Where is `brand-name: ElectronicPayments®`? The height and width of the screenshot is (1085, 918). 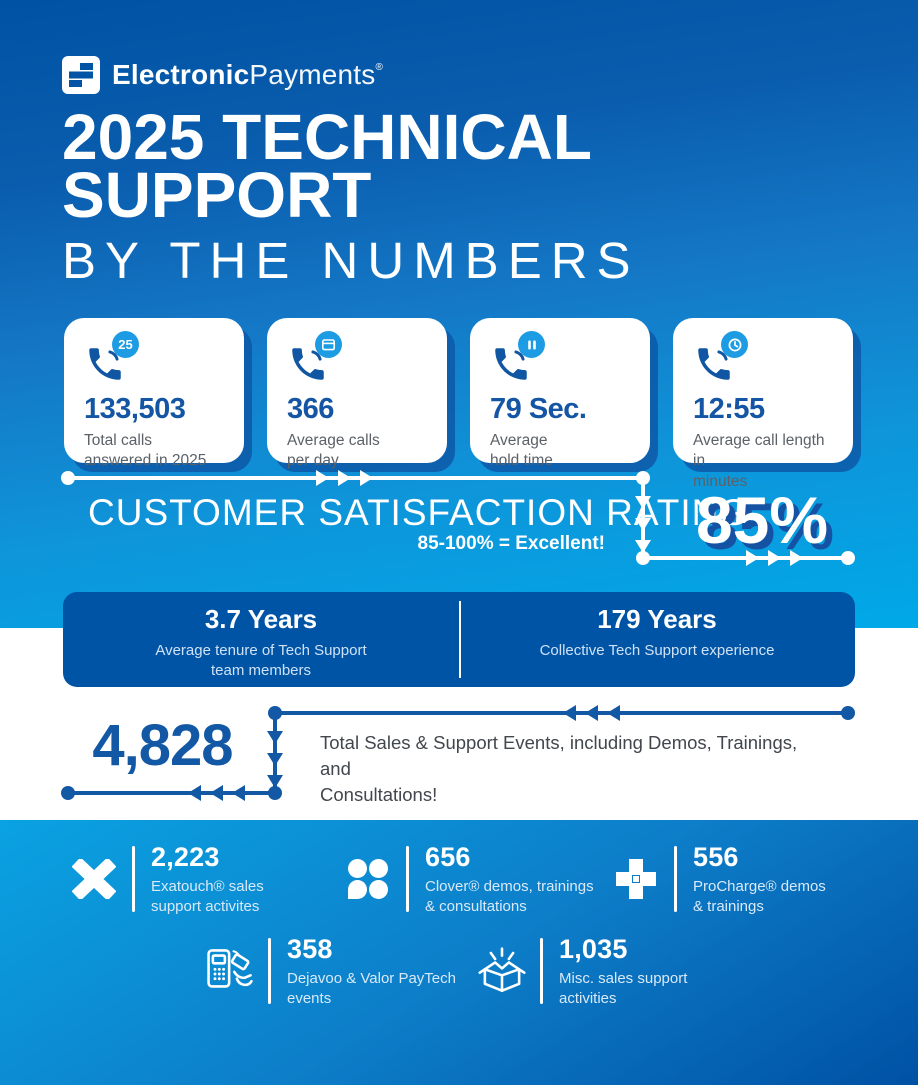
brand-name: ElectronicPayments® is located at coordinates (247, 75).